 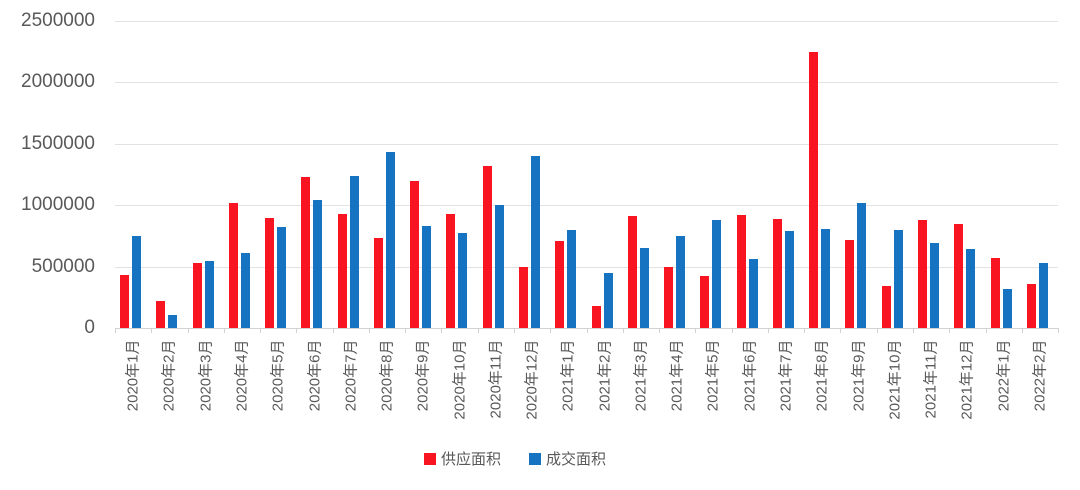 I want to click on bar-supply-2021年4月, so click(x=668, y=297).